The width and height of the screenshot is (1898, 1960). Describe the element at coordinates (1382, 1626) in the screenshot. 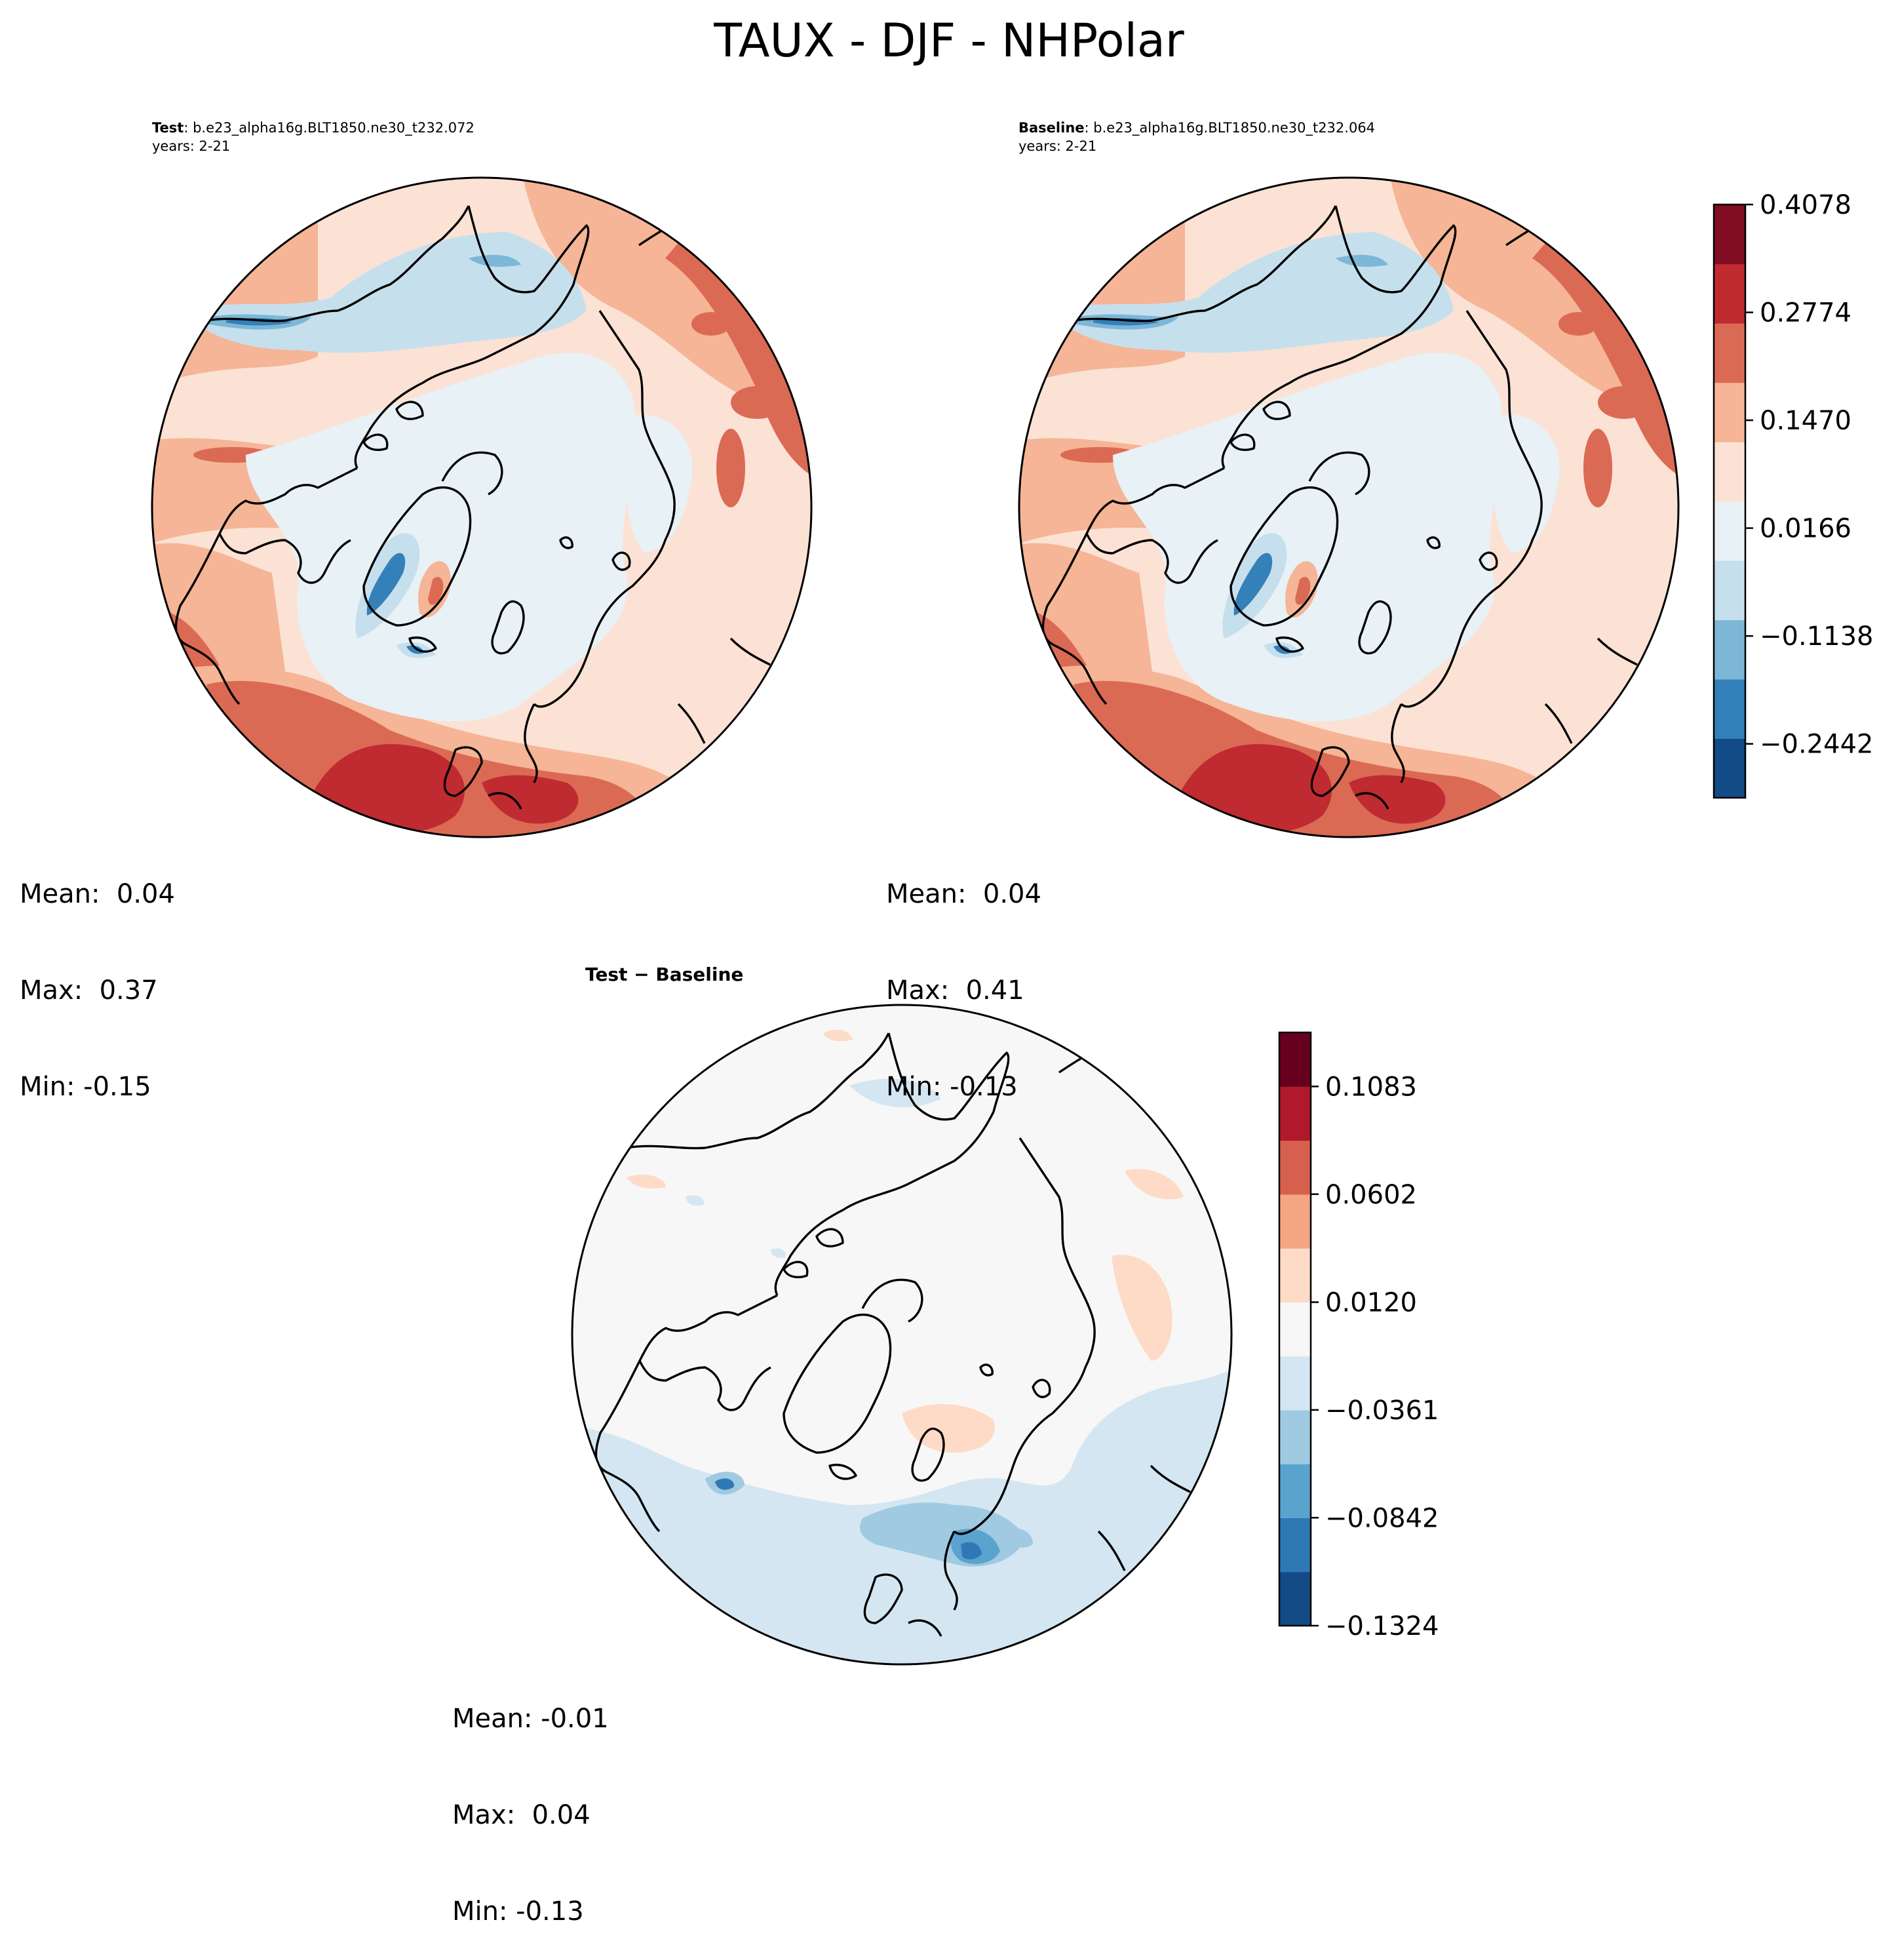

I see `diff-colorbar-tick-label: −0.1324` at that location.